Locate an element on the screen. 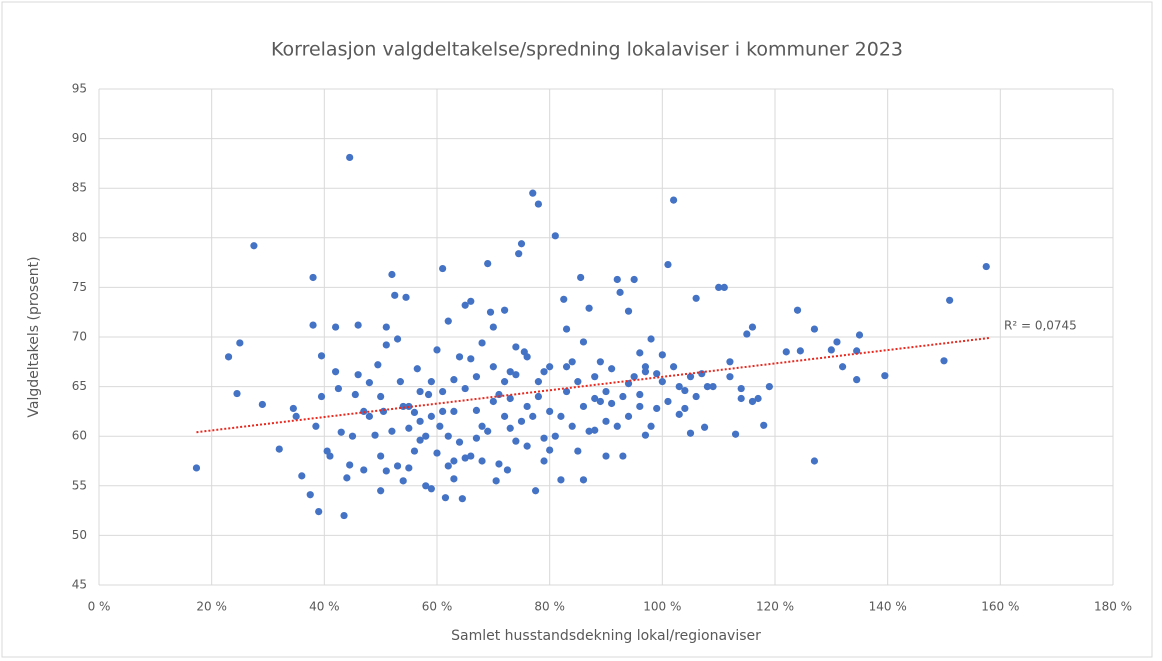  x-tick-label: 0 % is located at coordinates (99, 607).